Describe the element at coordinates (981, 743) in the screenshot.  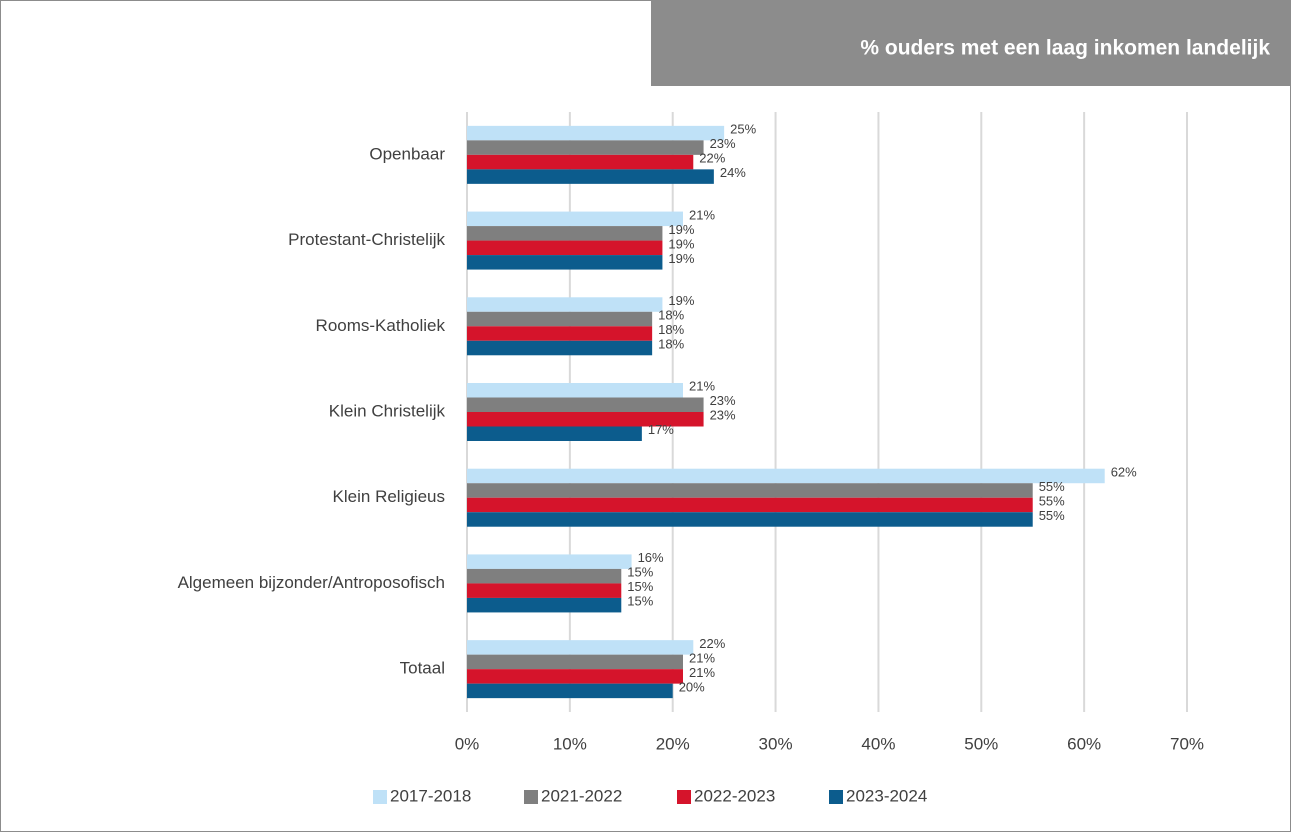
I see `x-tick-label: 50%` at that location.